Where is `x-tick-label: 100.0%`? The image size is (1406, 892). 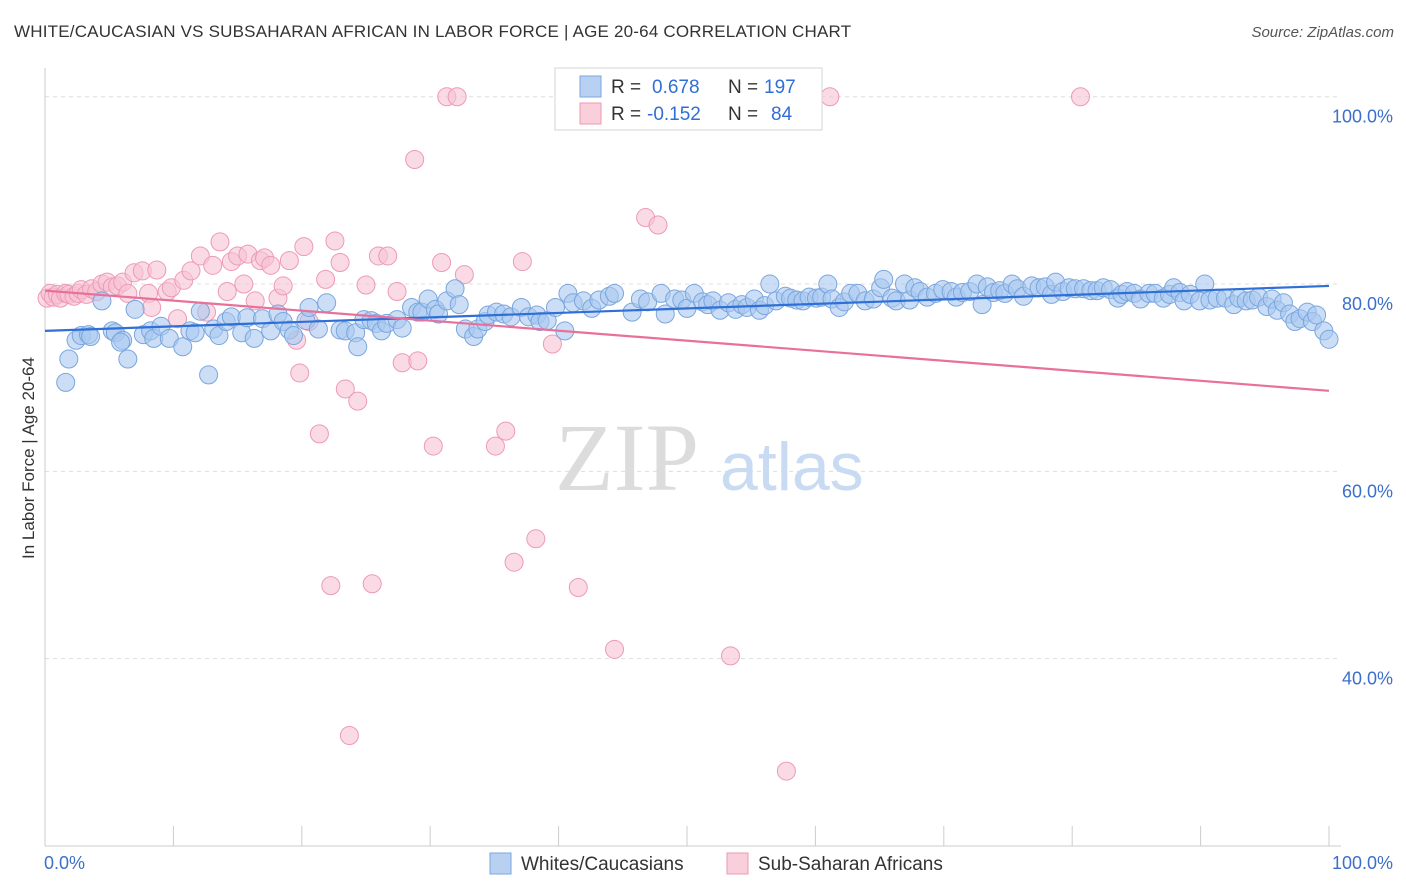 x-tick-label: 100.0% is located at coordinates (1362, 863).